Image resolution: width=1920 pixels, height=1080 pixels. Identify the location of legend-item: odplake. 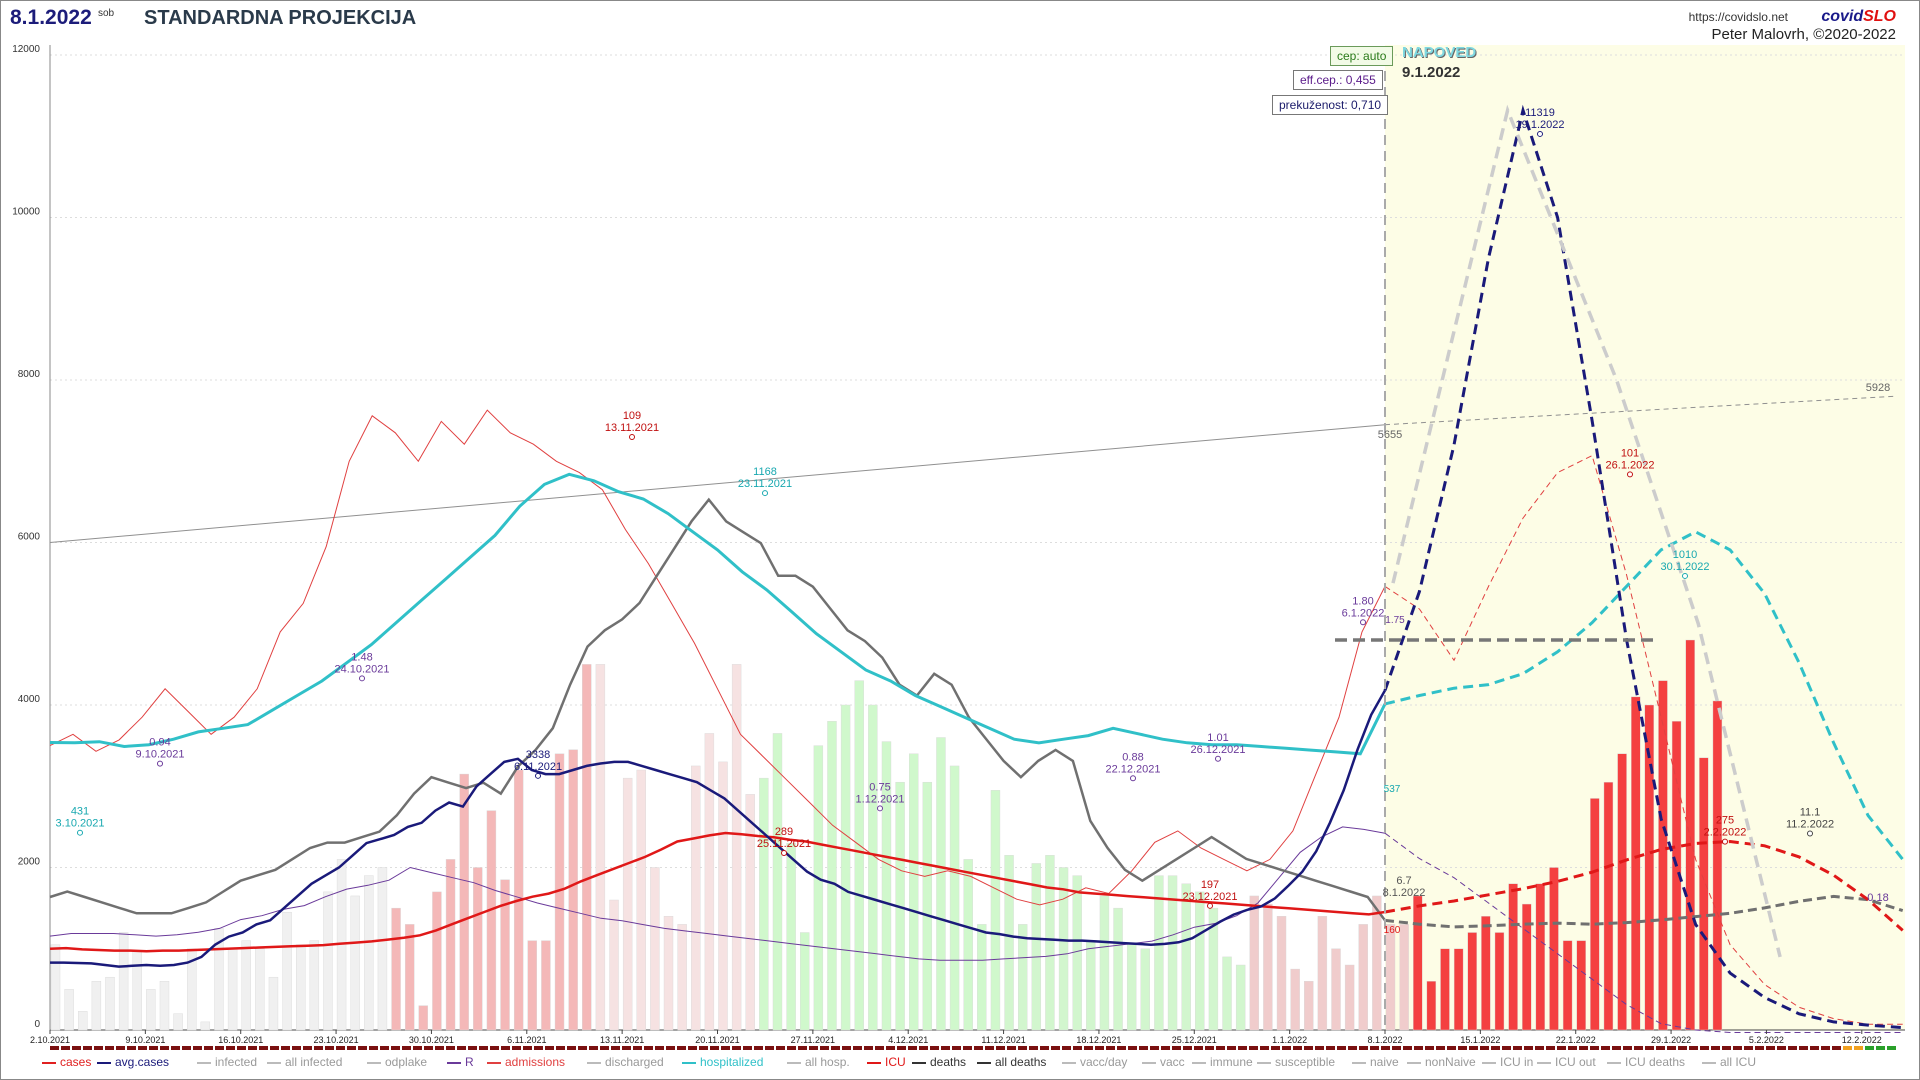
(397, 1062).